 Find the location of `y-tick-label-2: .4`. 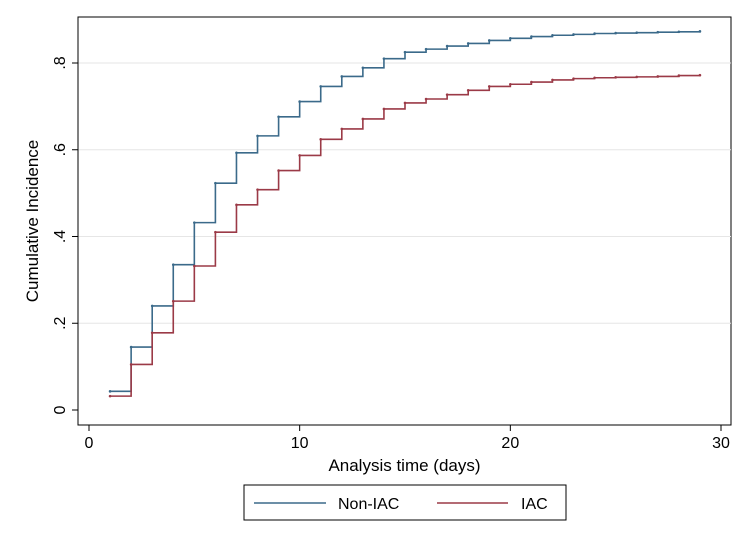

y-tick-label-2: .4 is located at coordinates (60, 236).